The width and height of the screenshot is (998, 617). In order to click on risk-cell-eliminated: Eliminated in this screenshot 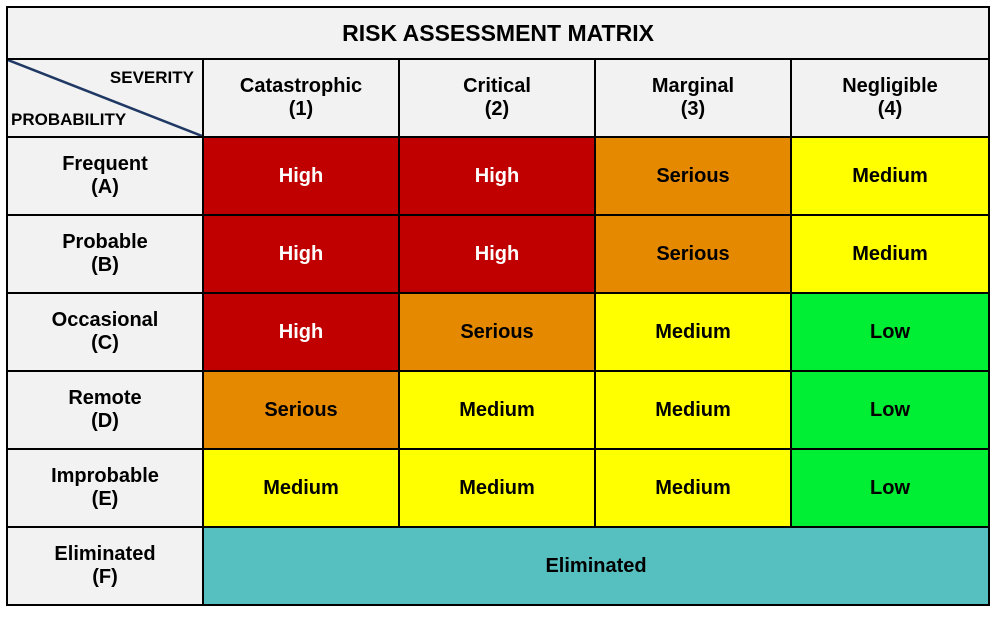, I will do `click(596, 566)`.